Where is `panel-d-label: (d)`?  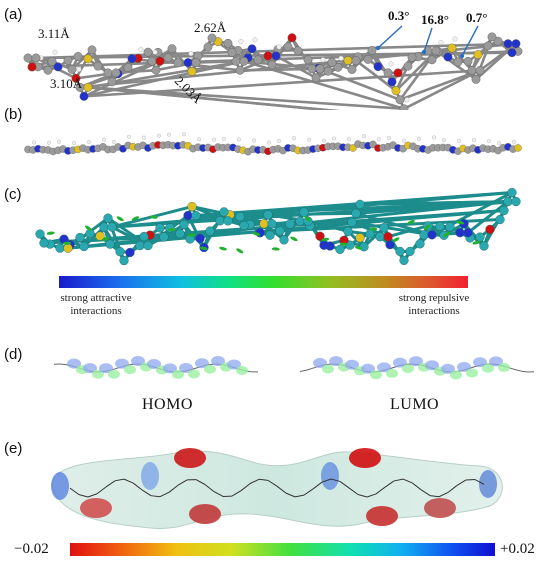 panel-d-label: (d) is located at coordinates (13, 354).